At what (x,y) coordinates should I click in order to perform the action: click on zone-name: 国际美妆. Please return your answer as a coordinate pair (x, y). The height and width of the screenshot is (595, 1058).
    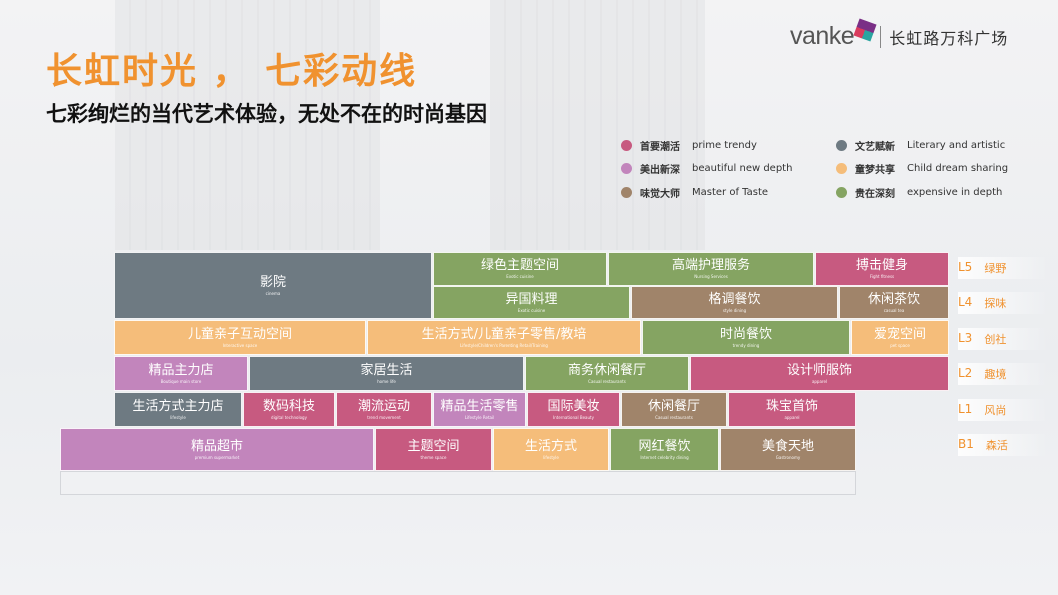
    Looking at the image, I should click on (573, 406).